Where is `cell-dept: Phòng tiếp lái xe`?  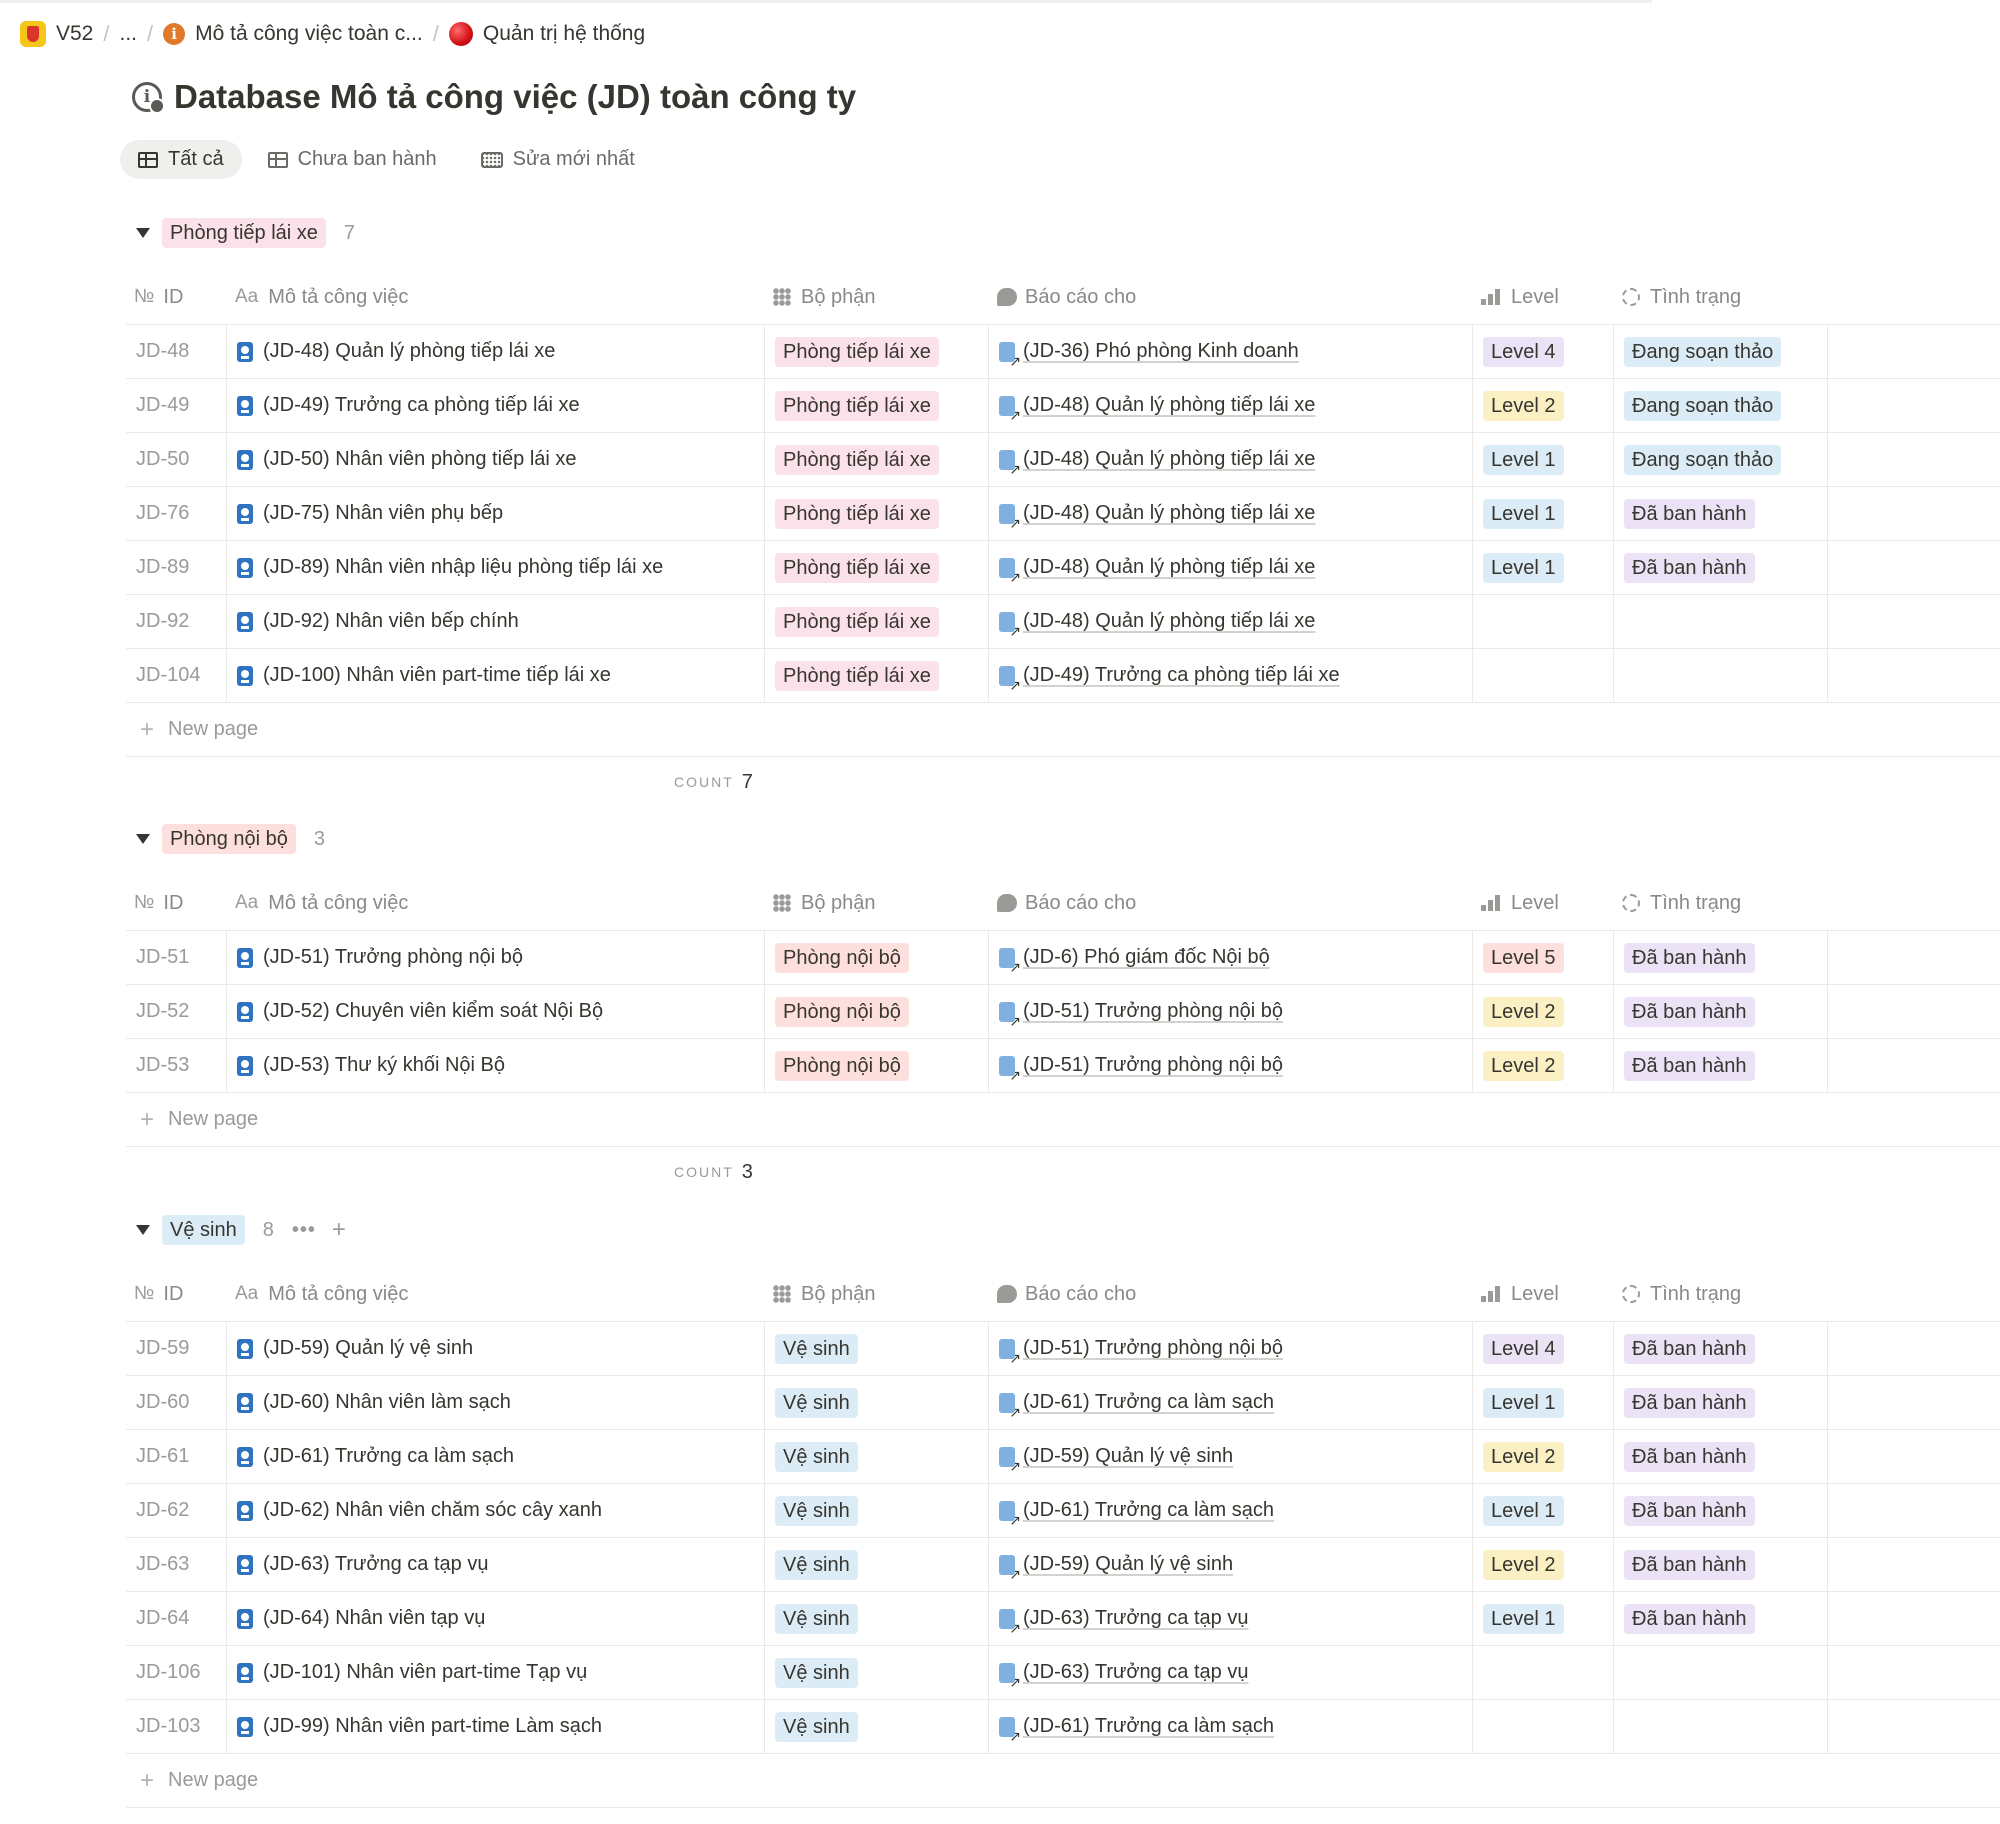
cell-dept: Phòng tiếp lái xe is located at coordinates (877, 459).